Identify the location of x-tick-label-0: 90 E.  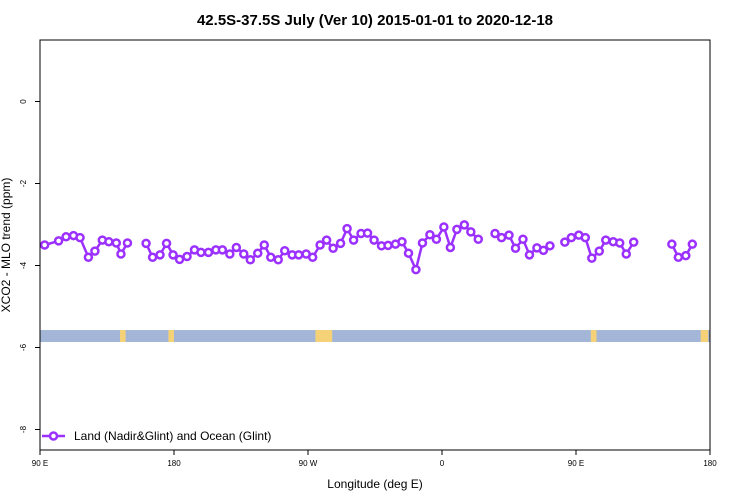
(40, 463).